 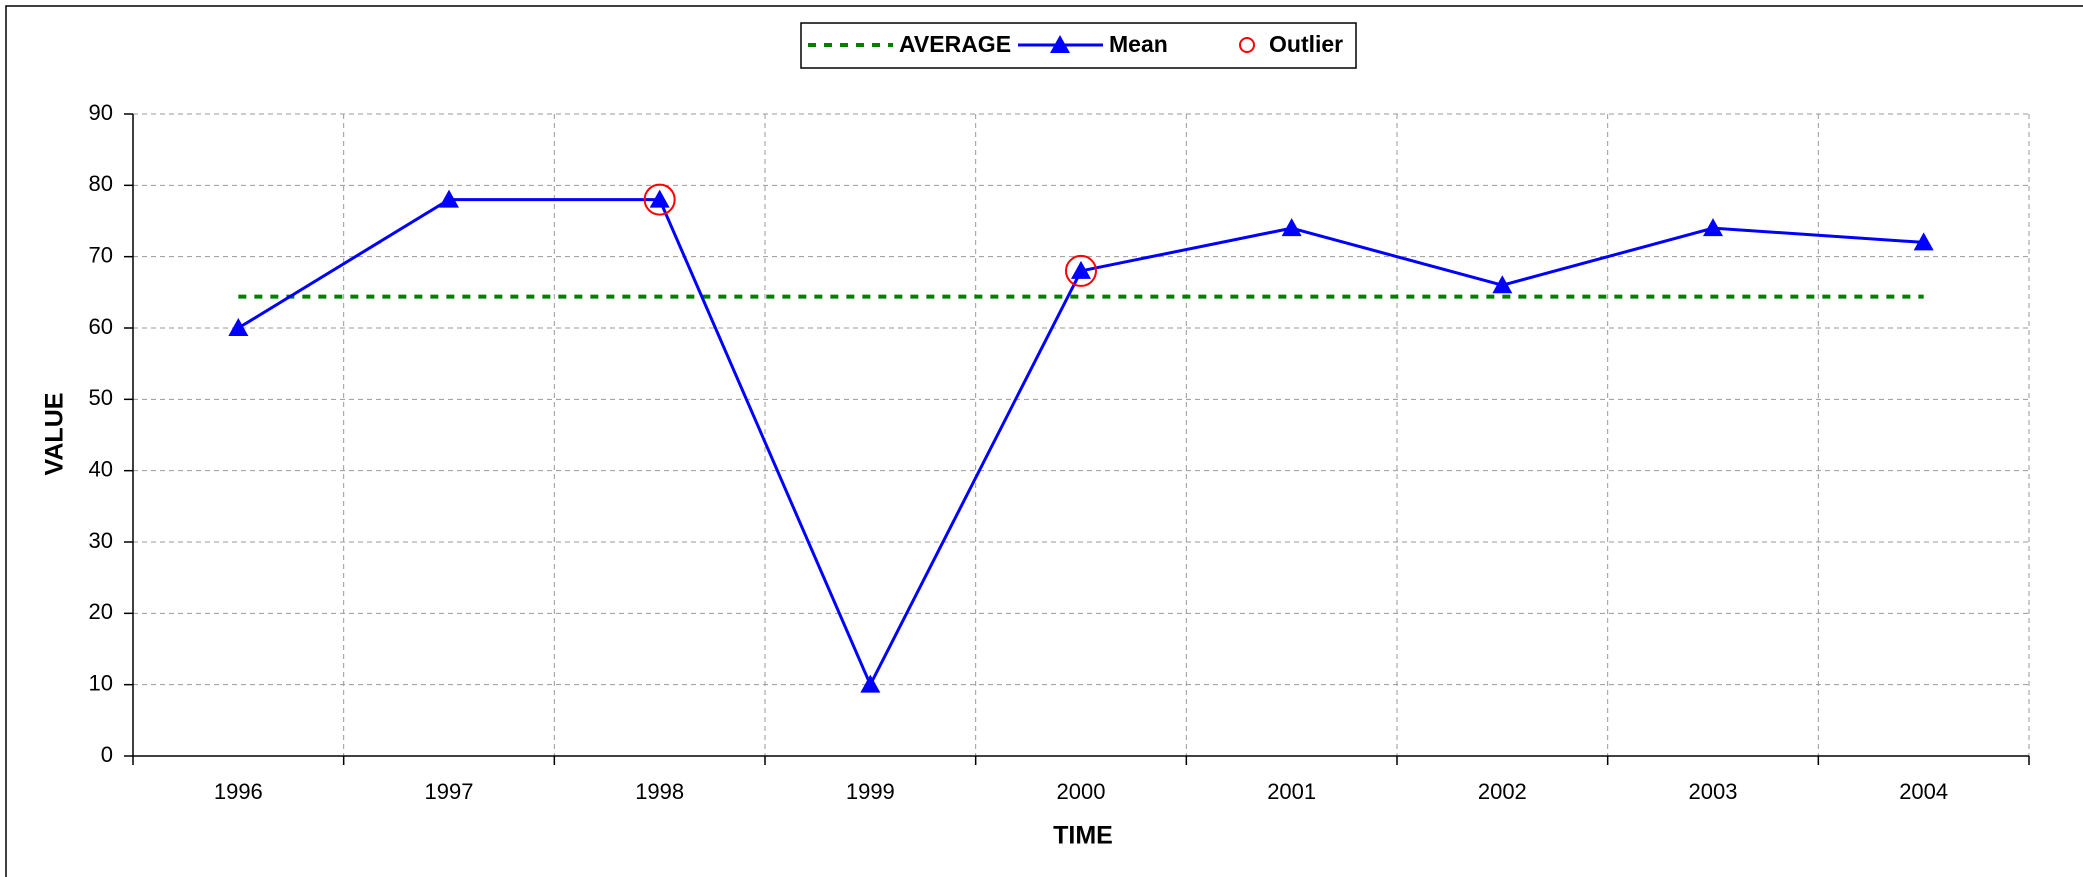 I want to click on y-tick-label: 40, so click(x=101, y=468).